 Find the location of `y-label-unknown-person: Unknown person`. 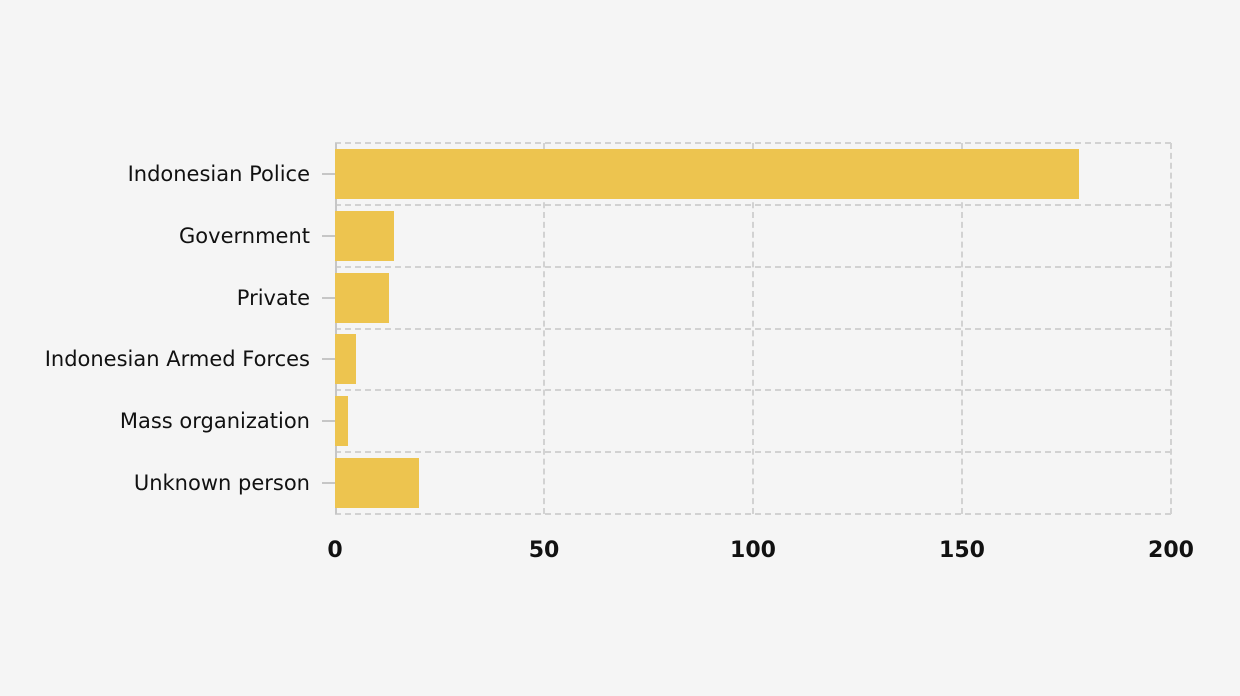

y-label-unknown-person: Unknown person is located at coordinates (221, 483).